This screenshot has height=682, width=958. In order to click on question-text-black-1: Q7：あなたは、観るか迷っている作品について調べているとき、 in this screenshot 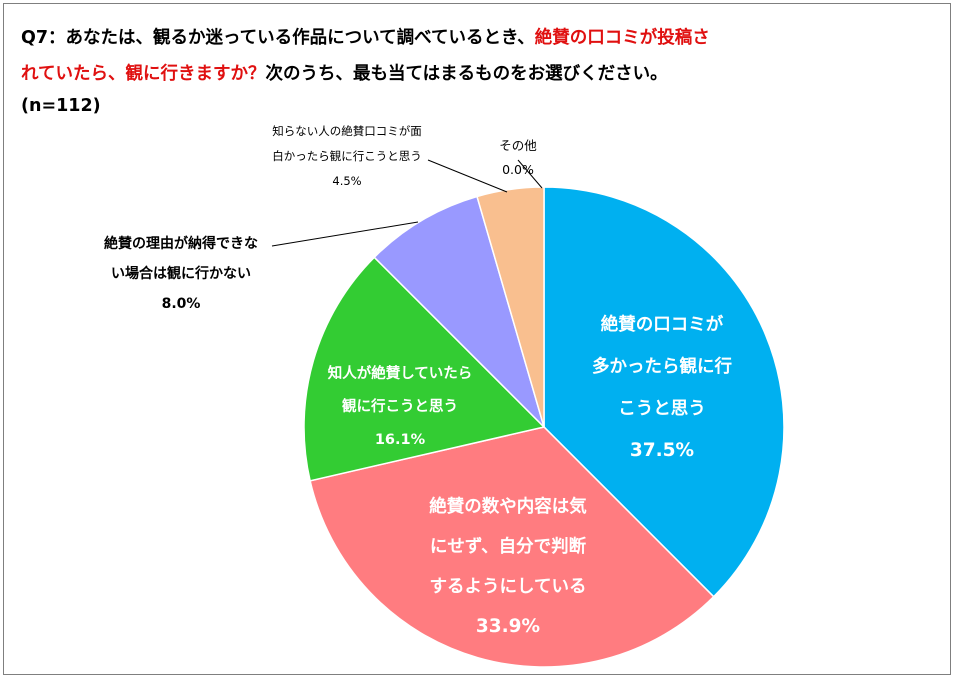, I will do `click(278, 38)`.